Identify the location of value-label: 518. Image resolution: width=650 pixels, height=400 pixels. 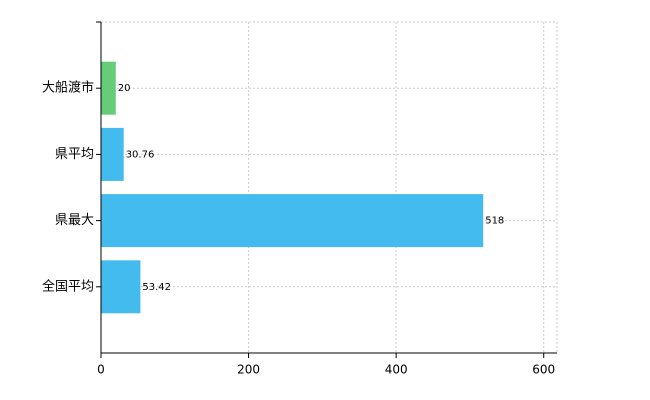
(494, 221).